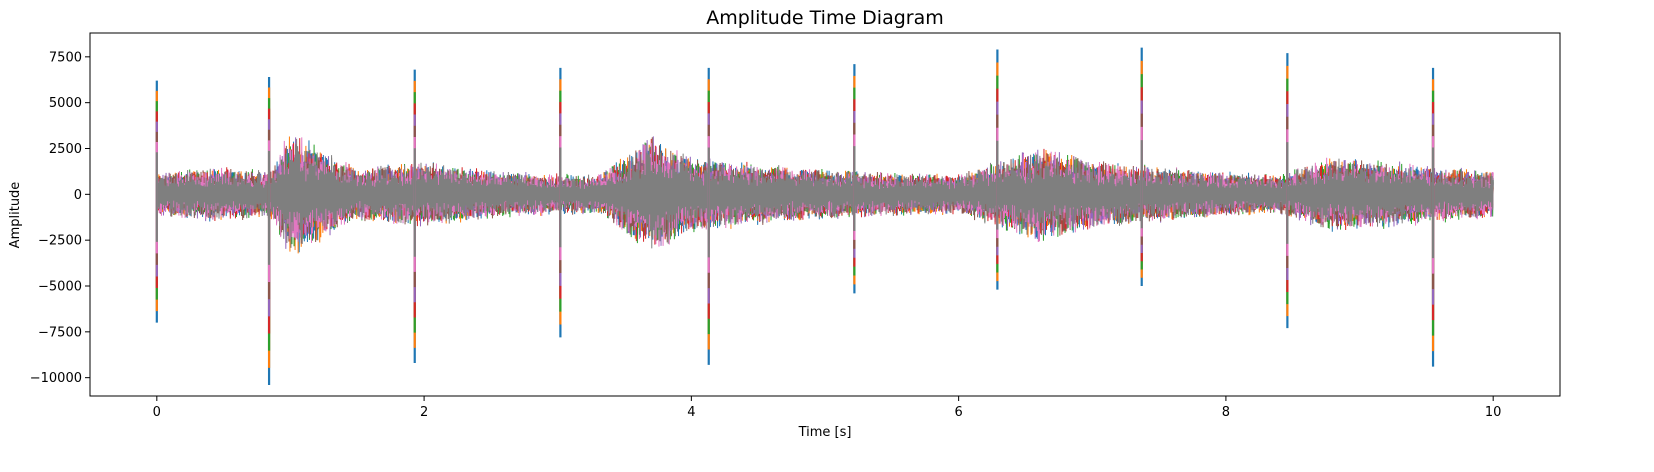 This screenshot has height=472, width=1654. I want to click on y-tick-label: 7500, so click(65, 57).